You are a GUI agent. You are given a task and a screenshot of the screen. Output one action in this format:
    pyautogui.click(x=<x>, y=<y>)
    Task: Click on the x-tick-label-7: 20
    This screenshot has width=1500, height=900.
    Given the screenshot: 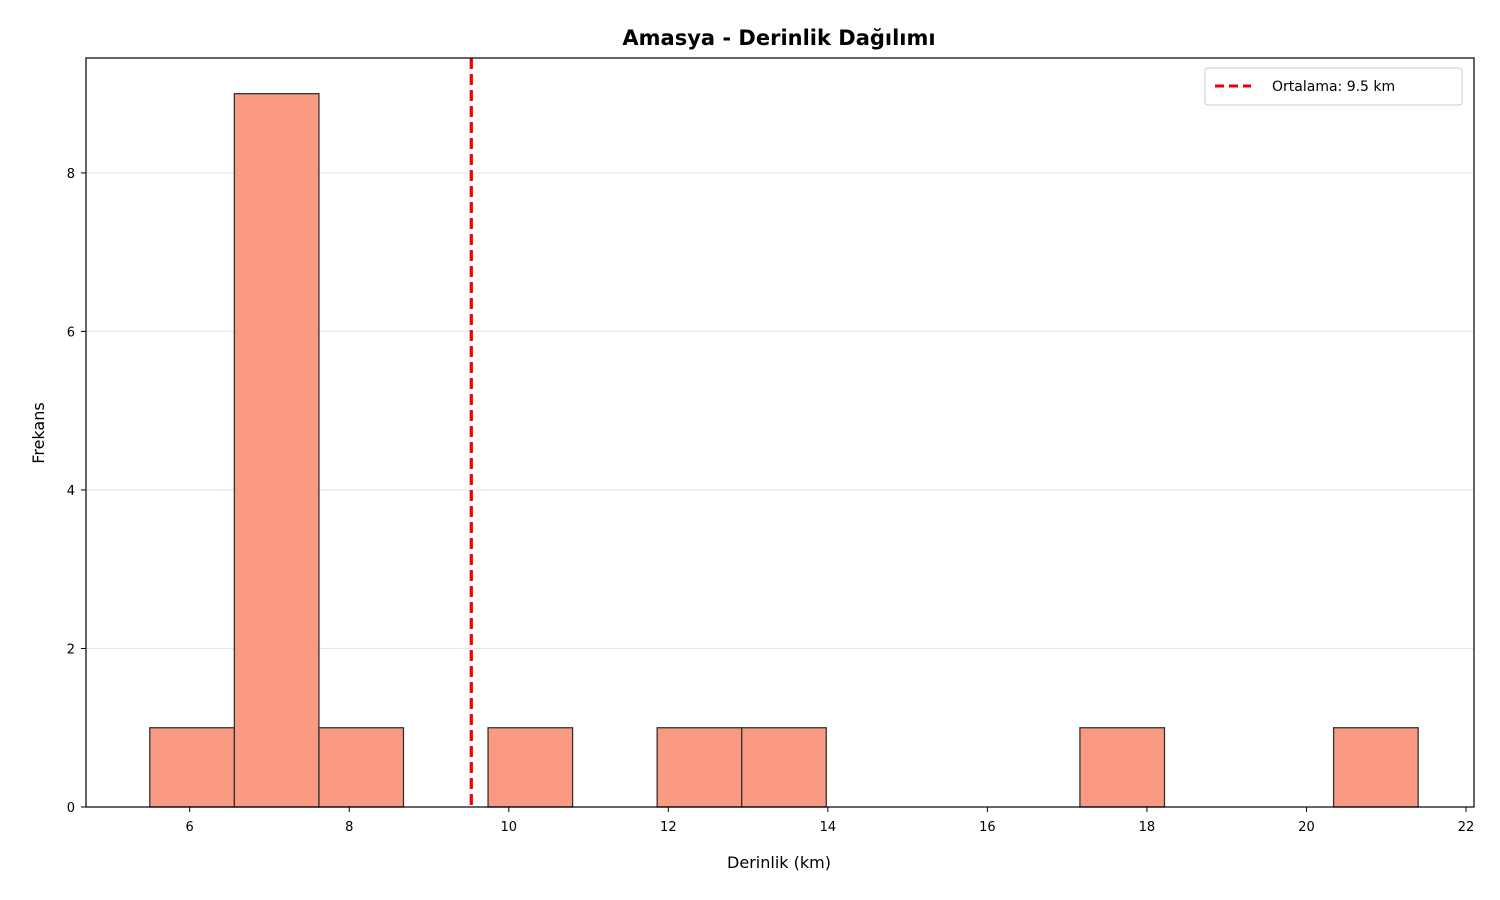 What is the action you would take?
    pyautogui.click(x=1306, y=827)
    